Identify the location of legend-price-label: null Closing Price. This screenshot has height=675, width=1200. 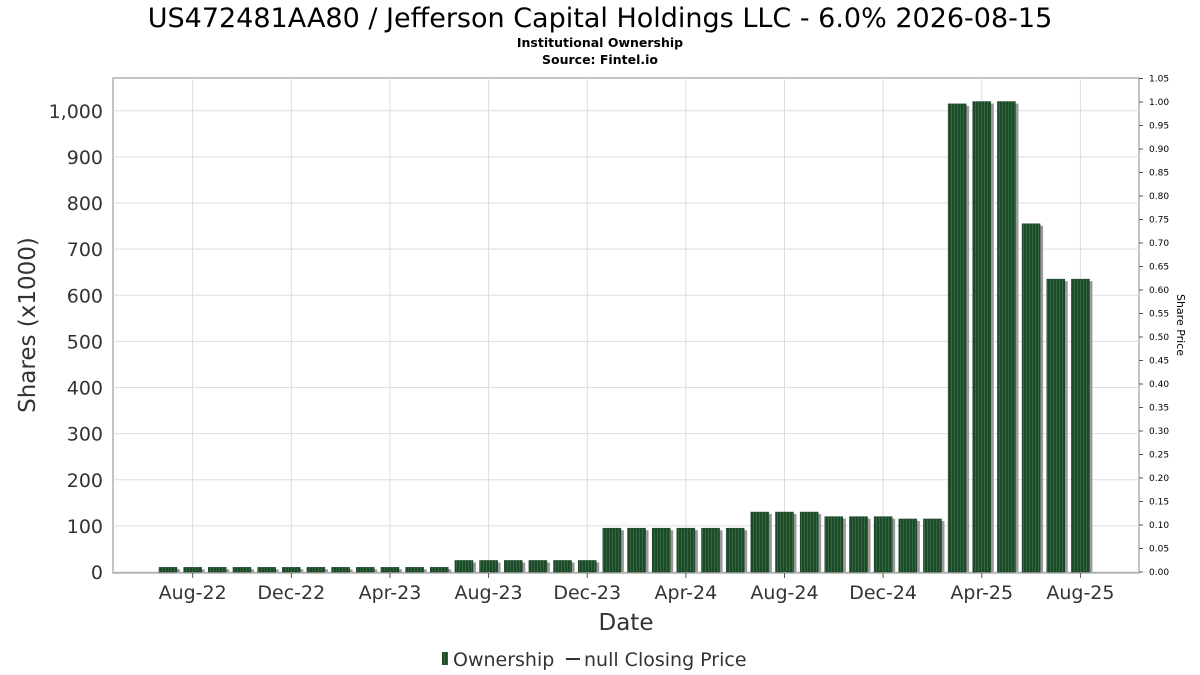
(665, 660).